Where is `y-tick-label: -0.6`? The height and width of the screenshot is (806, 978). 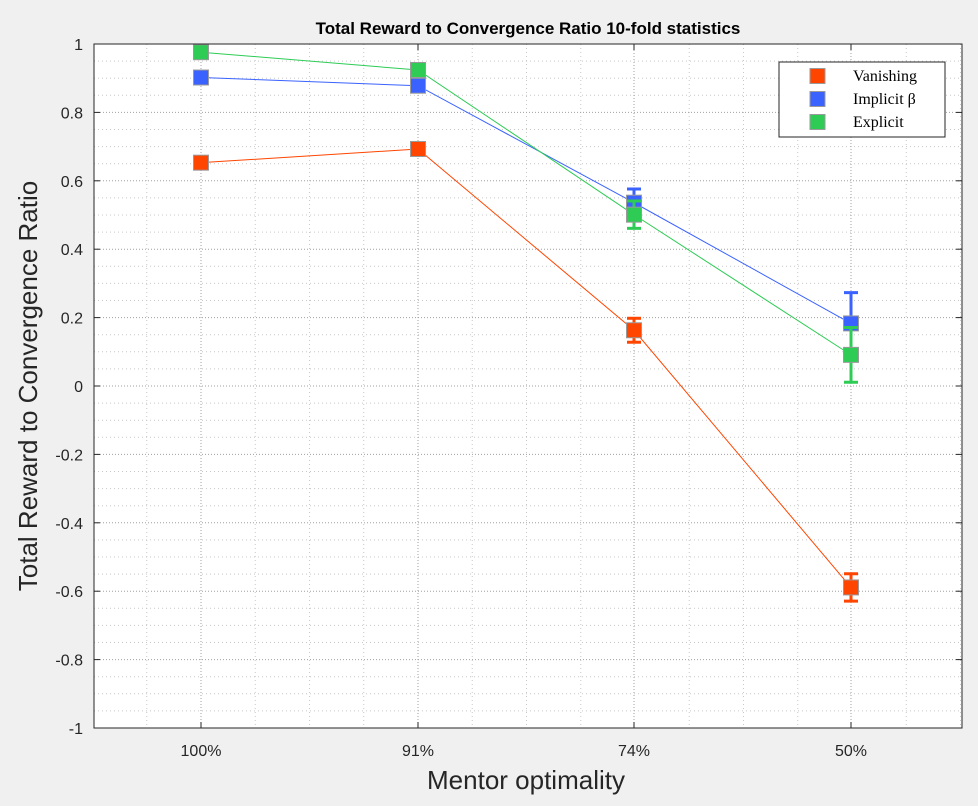
y-tick-label: -0.6 is located at coordinates (69, 592).